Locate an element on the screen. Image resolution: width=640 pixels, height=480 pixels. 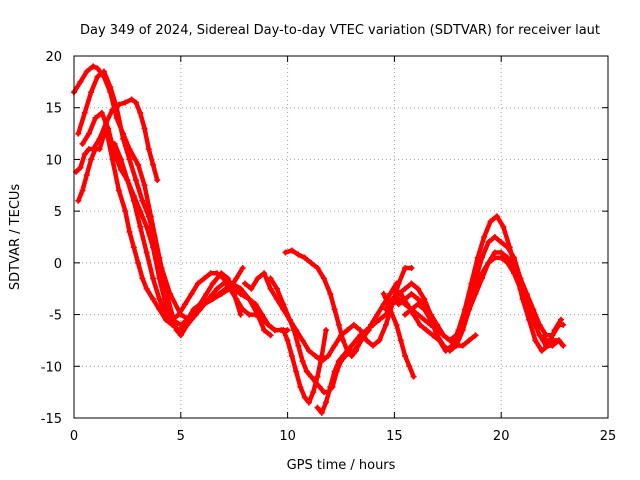
y-tick-label: 15 is located at coordinates (53, 109).